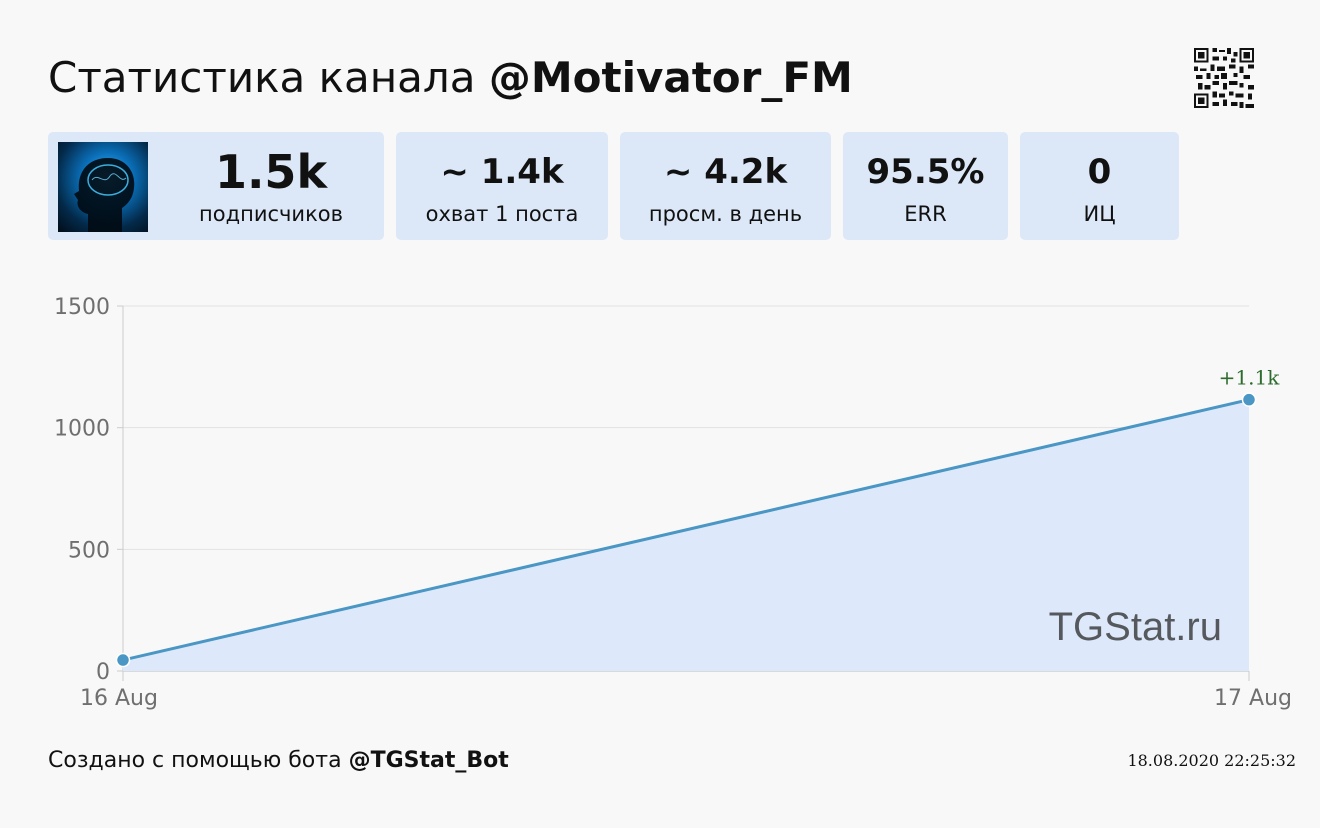 This screenshot has width=1320, height=828. I want to click on stat-card-daily-views: ~ 4.2k просм. в день, so click(725, 186).